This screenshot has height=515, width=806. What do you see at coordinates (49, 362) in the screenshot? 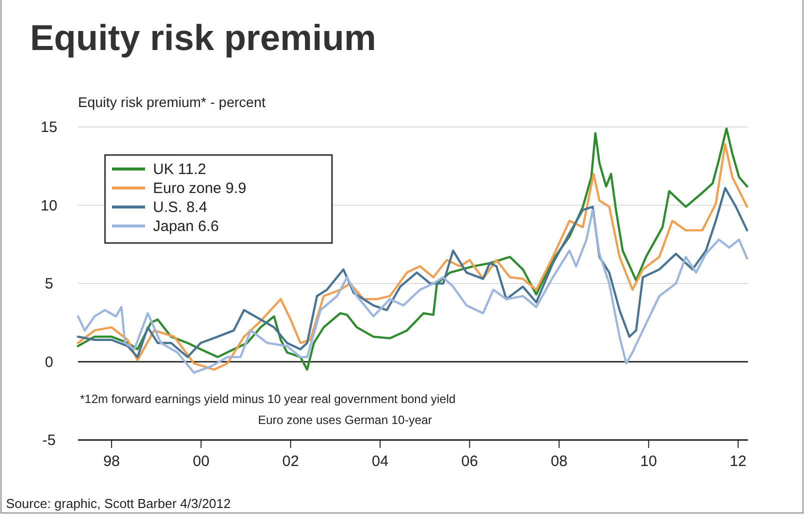
I see `y-tick-label: 0` at bounding box center [49, 362].